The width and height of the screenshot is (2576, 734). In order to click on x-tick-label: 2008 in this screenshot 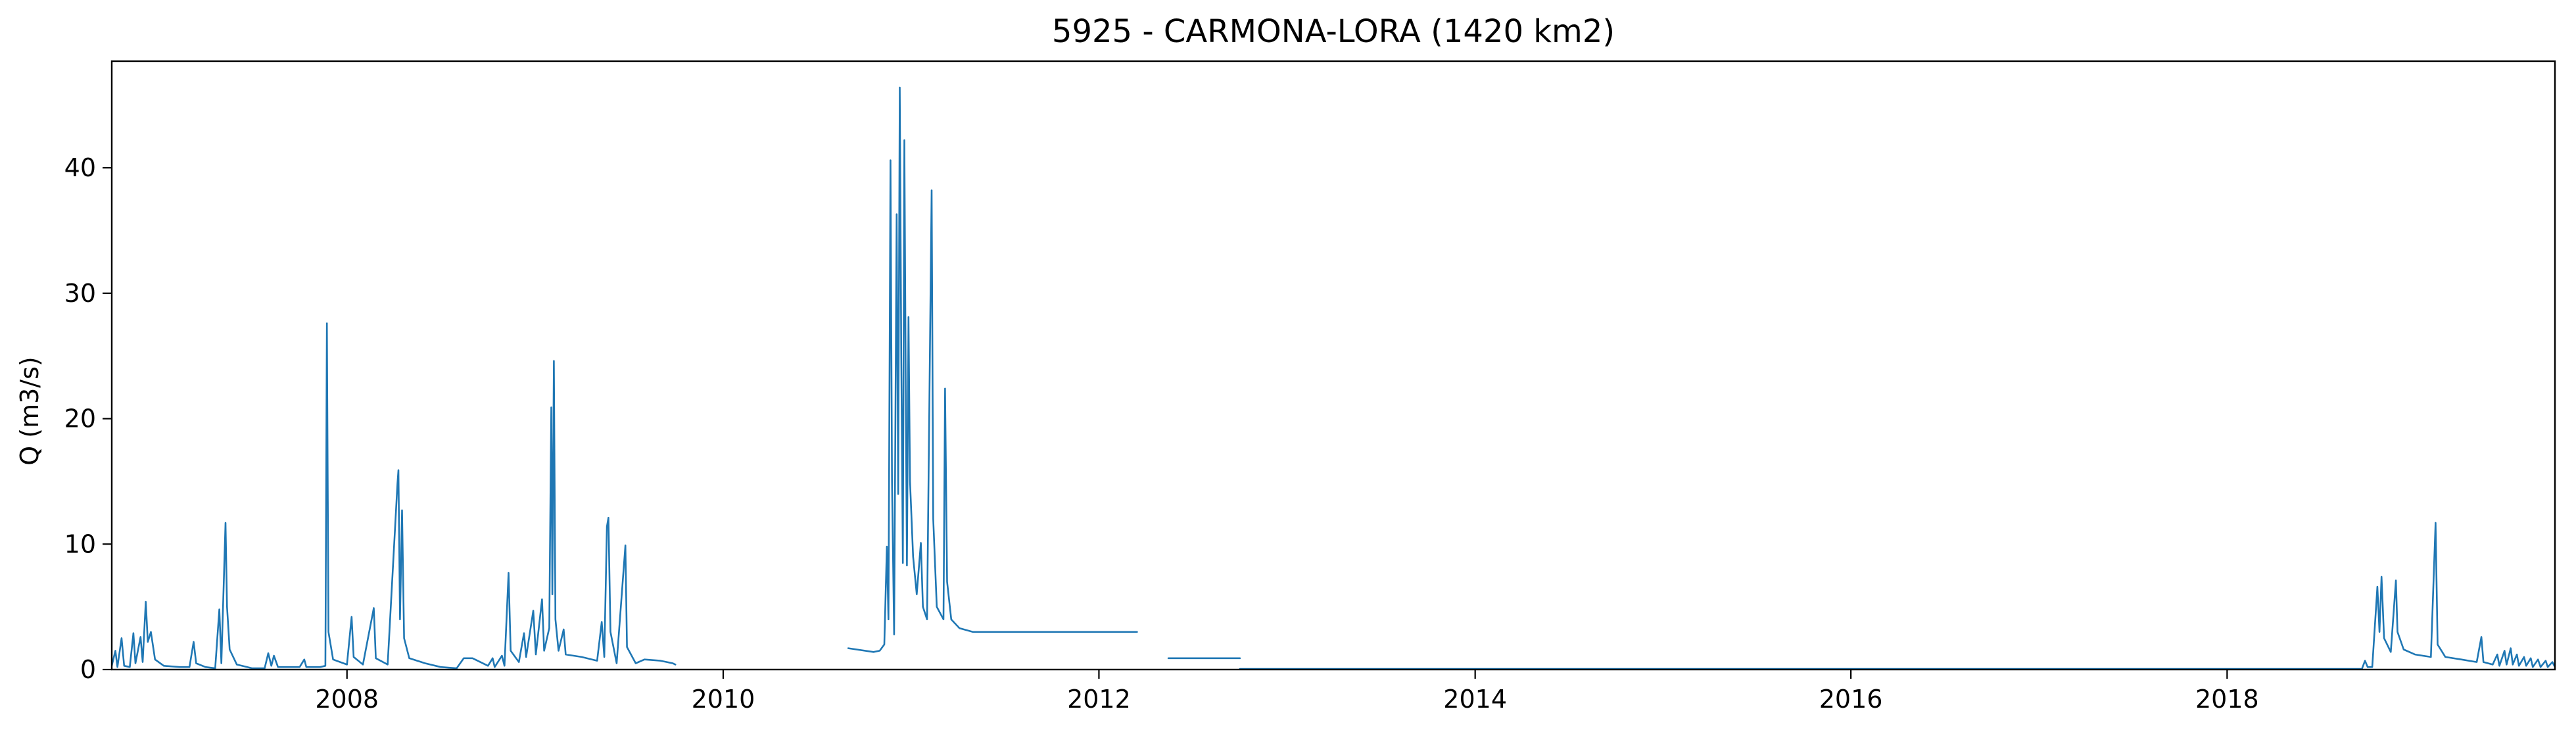, I will do `click(347, 699)`.